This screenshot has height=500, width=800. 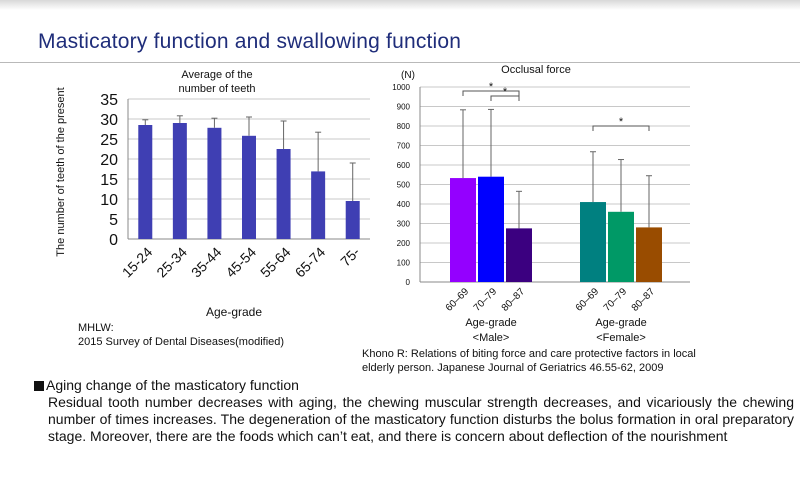 I want to click on section-heading-row: Aging change of the masticatory function, so click(x=414, y=385).